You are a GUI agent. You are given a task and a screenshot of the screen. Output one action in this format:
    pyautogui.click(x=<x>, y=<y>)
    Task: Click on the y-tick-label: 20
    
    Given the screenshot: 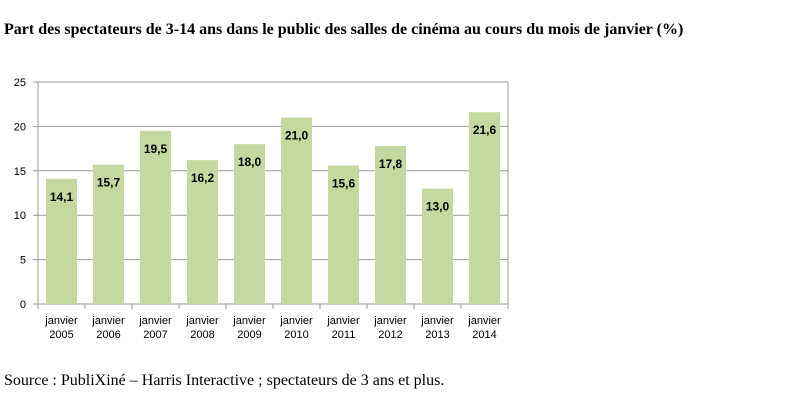 What is the action you would take?
    pyautogui.click(x=20, y=127)
    